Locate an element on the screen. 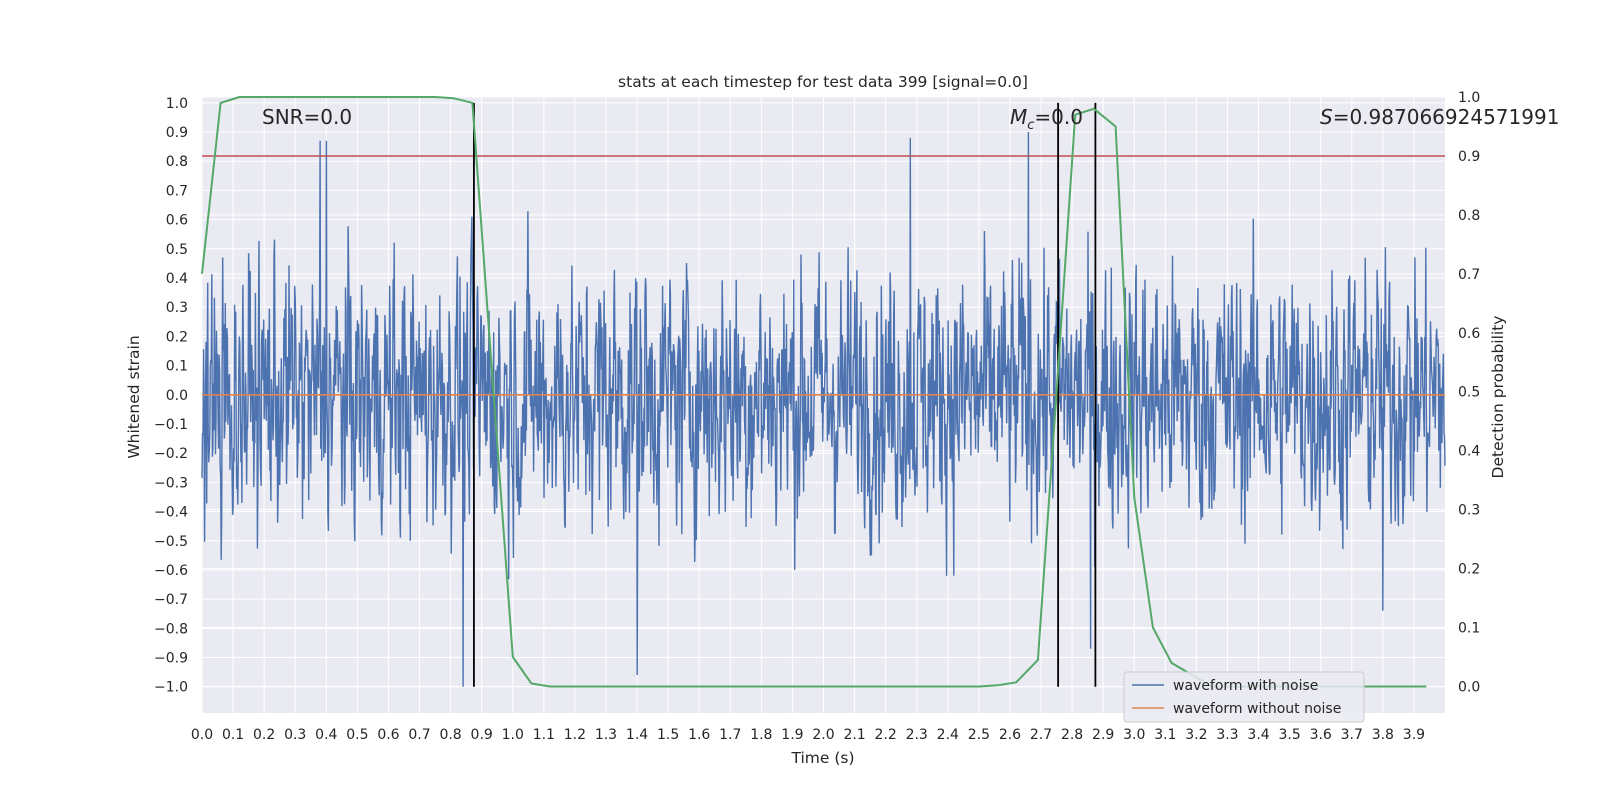 The image size is (1600, 800). y-tick-label: −0.4 is located at coordinates (171, 513).